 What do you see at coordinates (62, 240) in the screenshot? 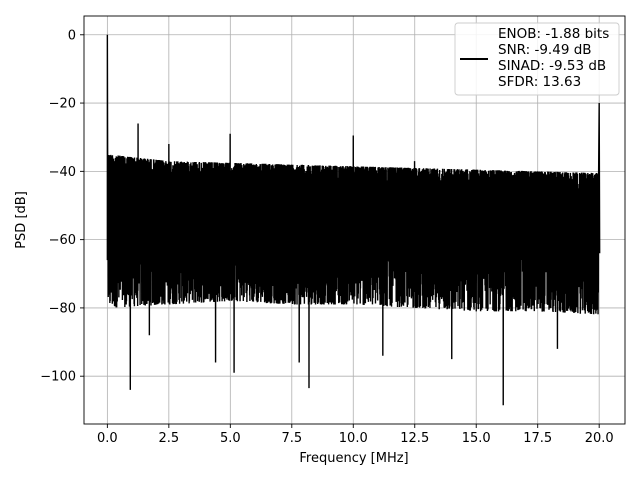
I see `y-tick-label: −60` at bounding box center [62, 240].